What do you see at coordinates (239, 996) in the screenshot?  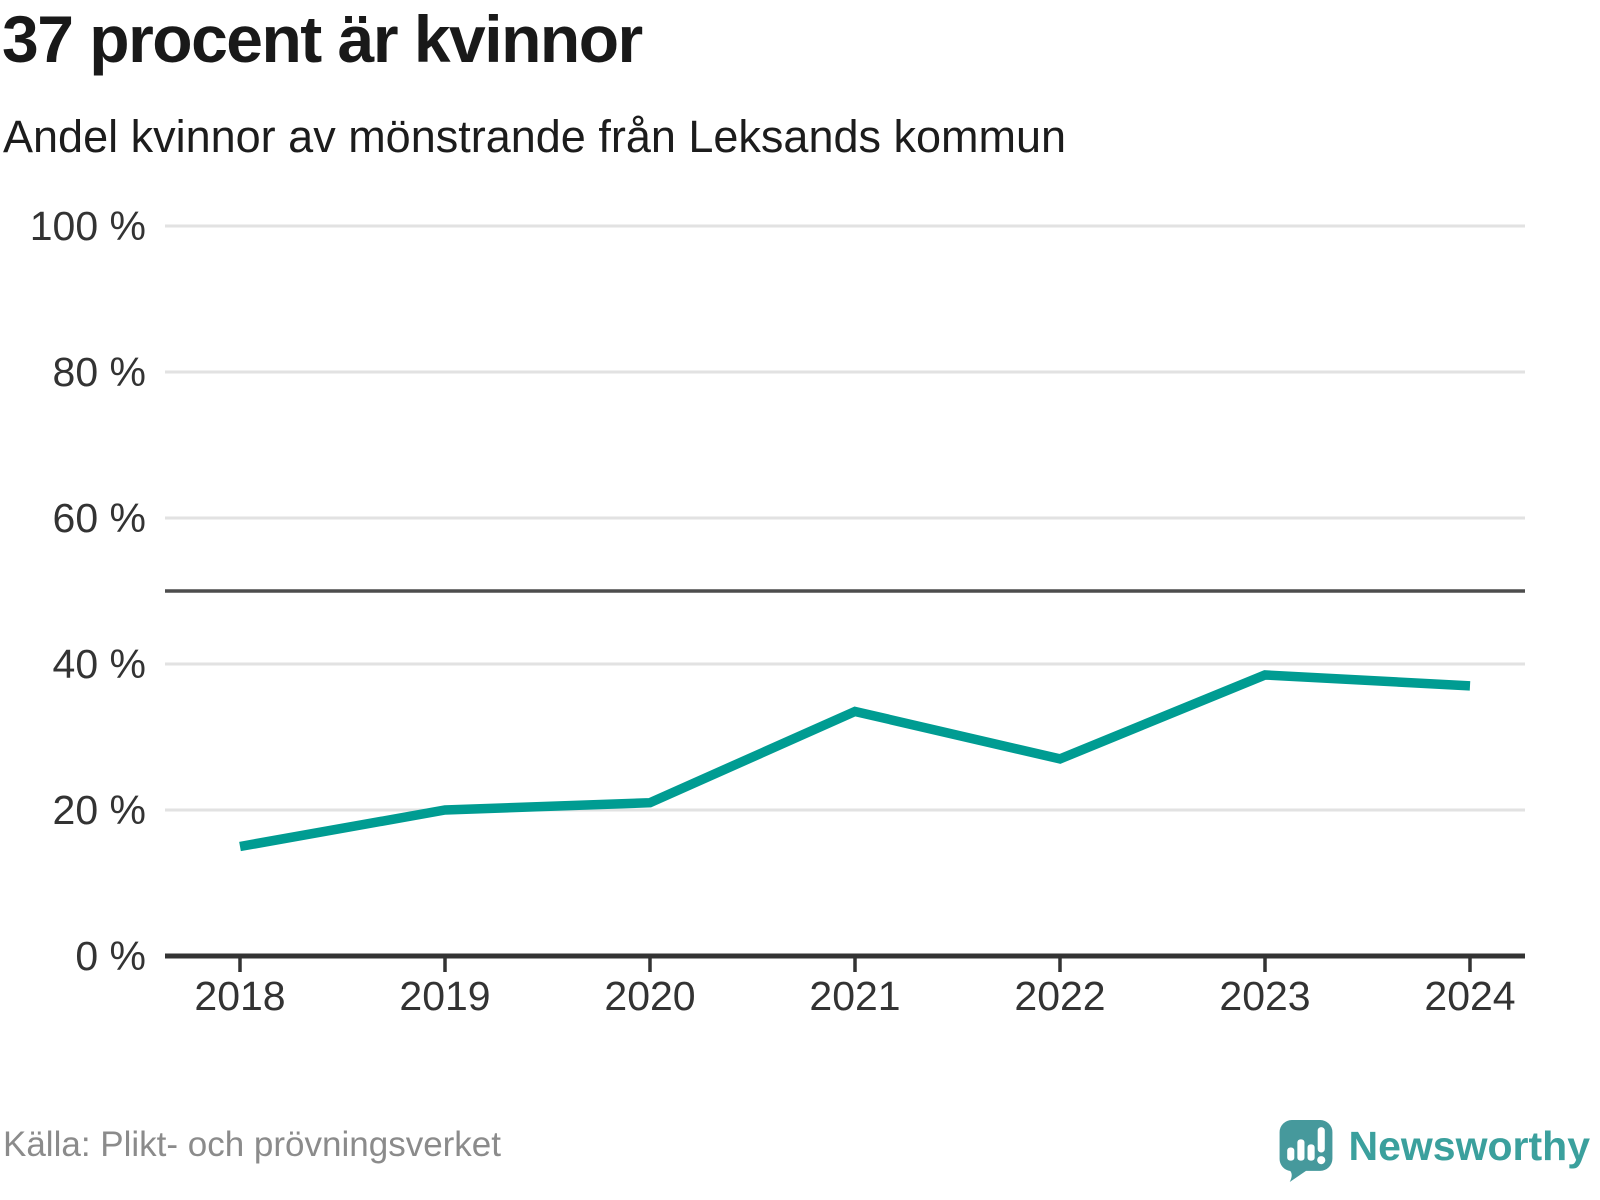 I see `x-axis-label: 2018` at bounding box center [239, 996].